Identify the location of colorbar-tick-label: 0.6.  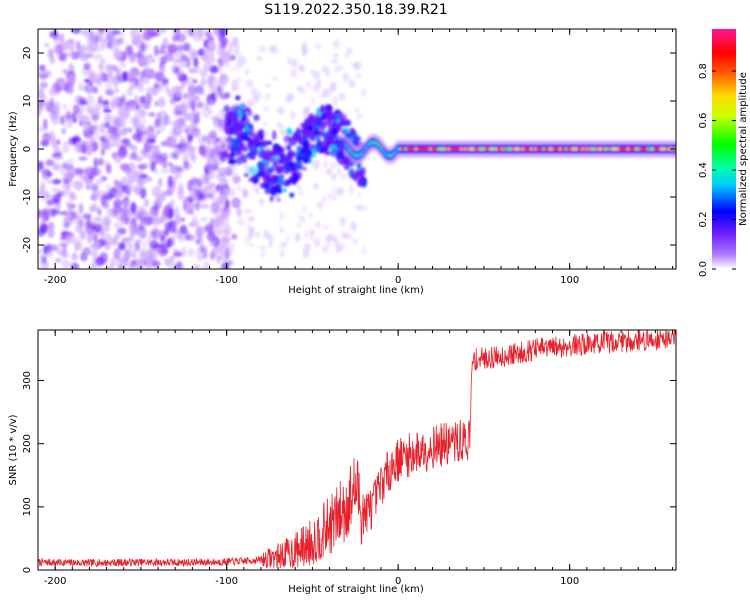
(703, 121).